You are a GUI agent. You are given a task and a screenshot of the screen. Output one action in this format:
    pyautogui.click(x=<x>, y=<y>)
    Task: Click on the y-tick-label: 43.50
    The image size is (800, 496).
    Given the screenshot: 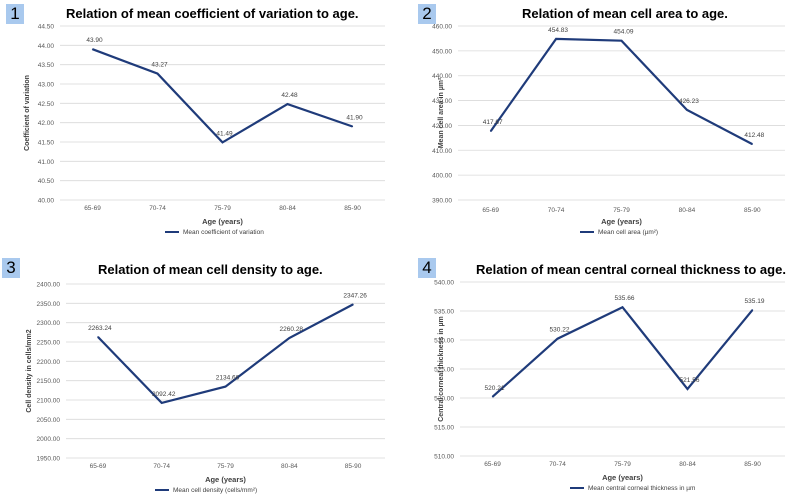 What is the action you would take?
    pyautogui.click(x=46, y=65)
    